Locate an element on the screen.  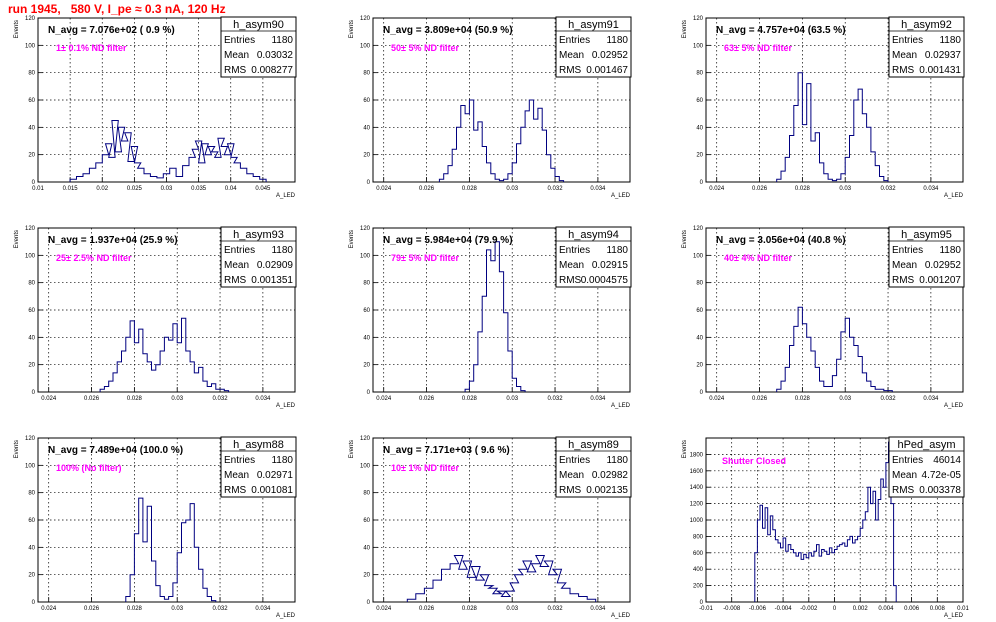
stats-value: 4.72e-05 is located at coordinates (942, 475).